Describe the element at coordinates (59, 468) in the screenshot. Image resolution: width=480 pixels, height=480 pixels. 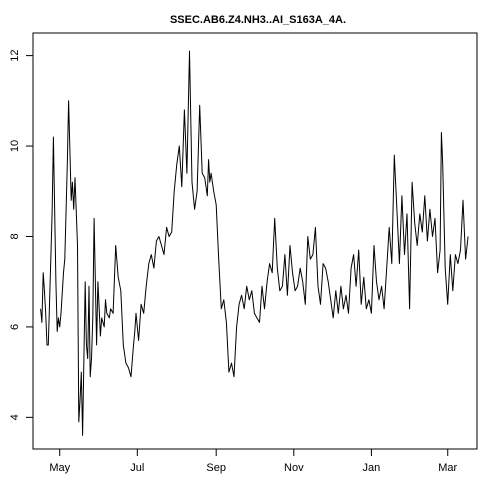
I see `x-tick-label: May` at that location.